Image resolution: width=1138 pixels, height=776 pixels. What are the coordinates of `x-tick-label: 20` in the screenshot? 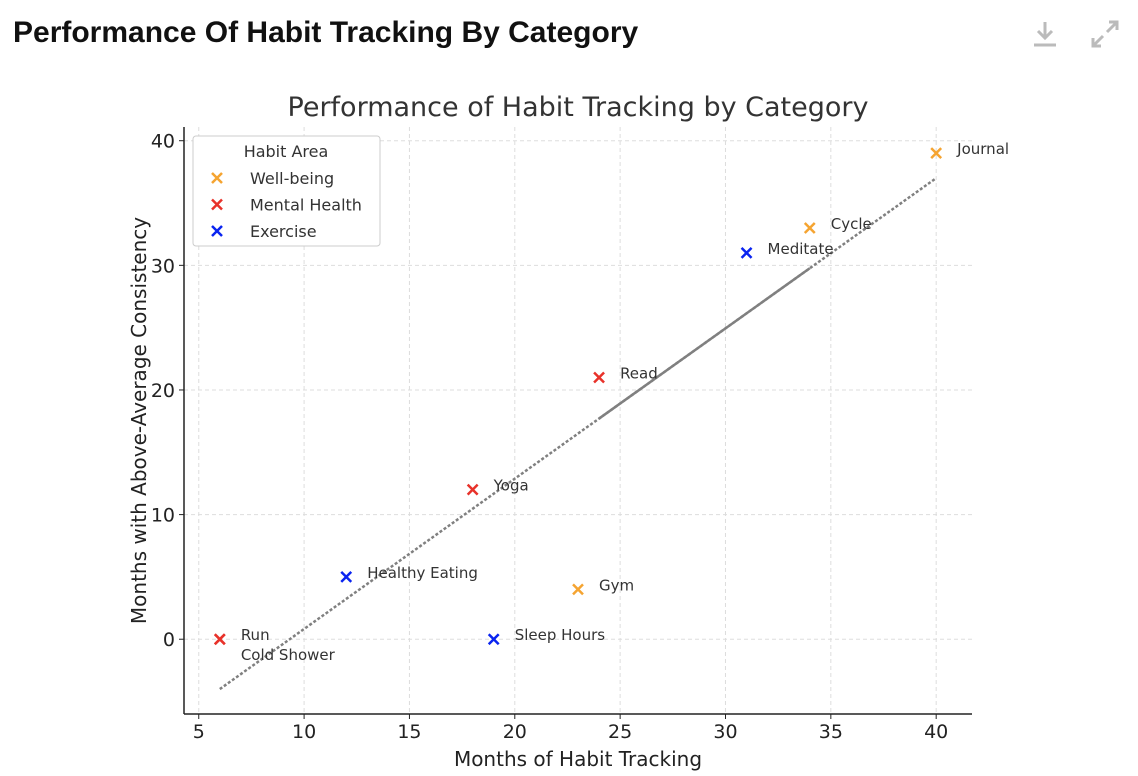 It's located at (515, 732).